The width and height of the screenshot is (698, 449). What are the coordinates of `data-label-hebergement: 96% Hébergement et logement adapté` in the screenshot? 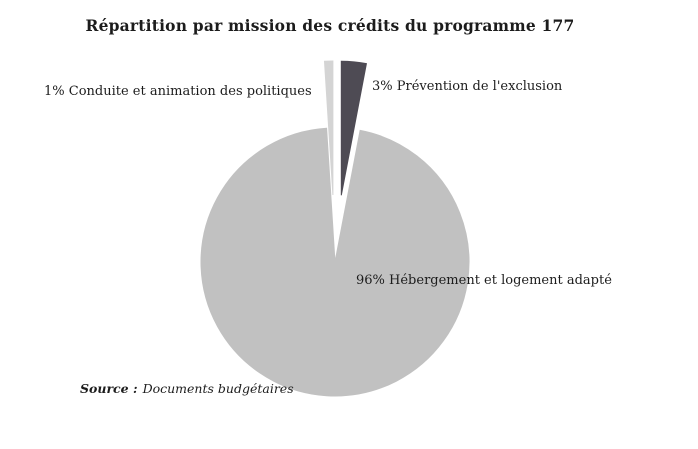 It's located at (484, 280).